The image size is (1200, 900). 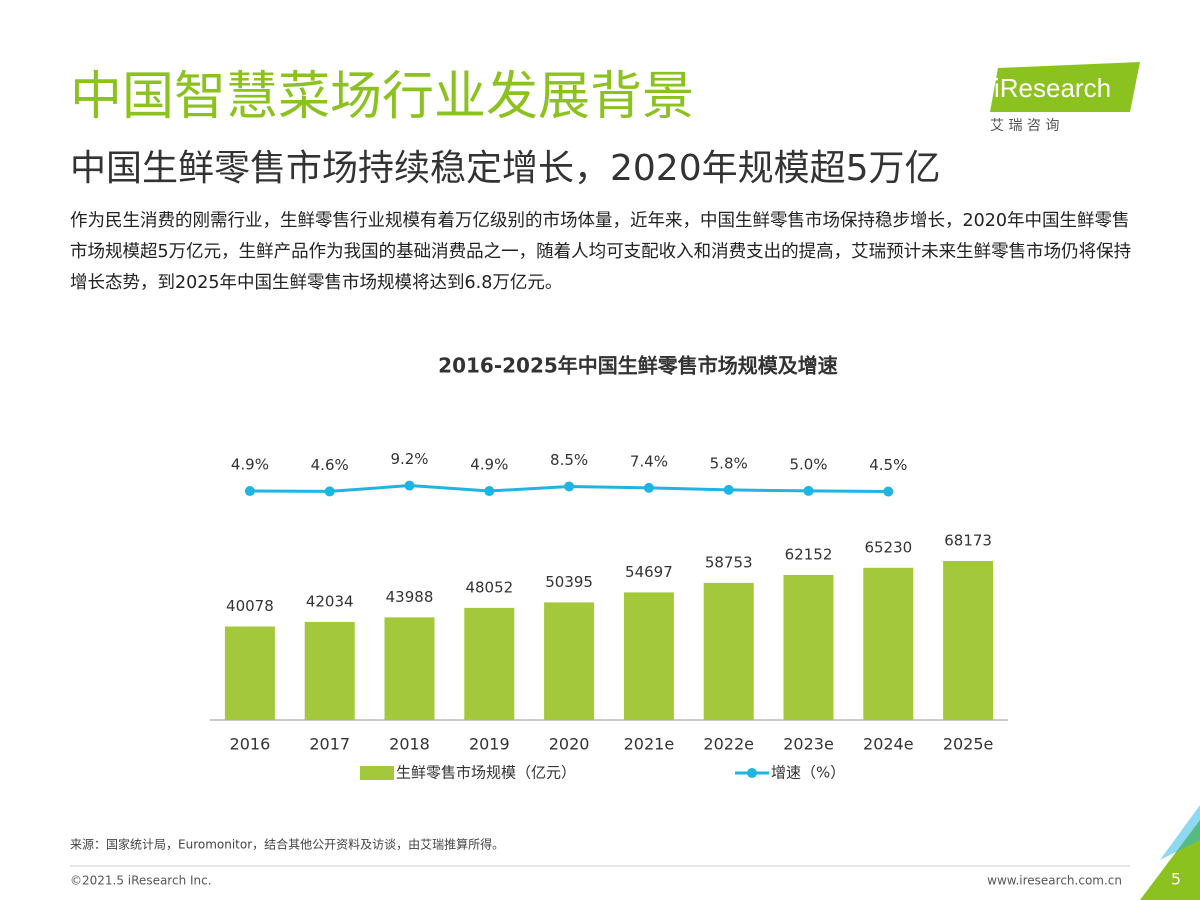 I want to click on chart-title: 2016-2025年中国生鲜零售市场规模及增速, so click(x=638, y=366).